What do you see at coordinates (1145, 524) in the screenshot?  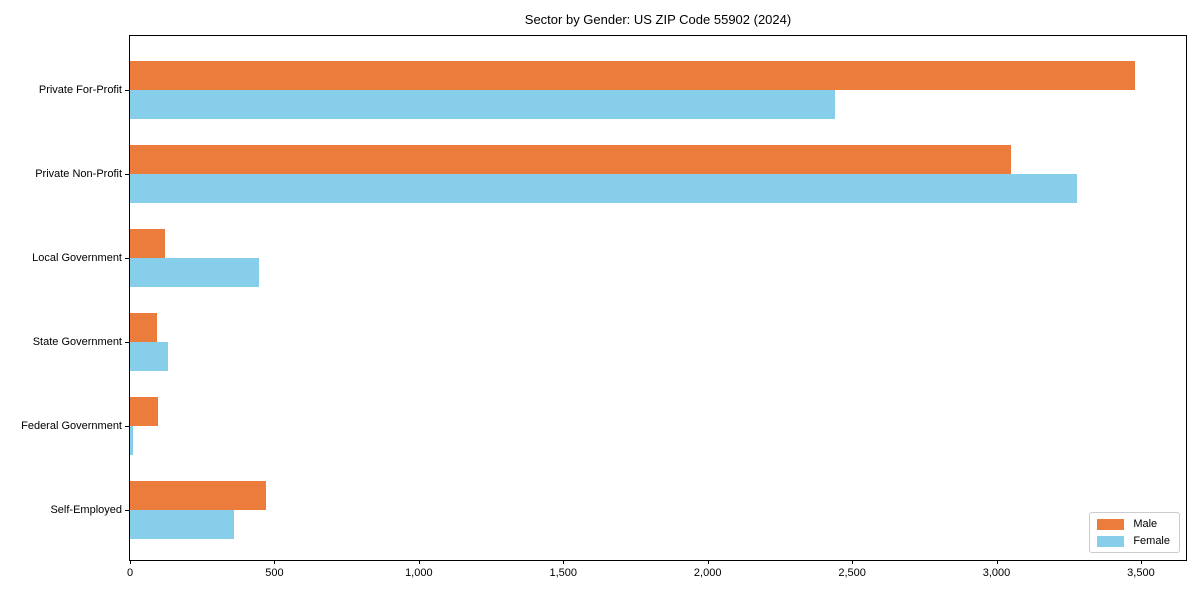 I see `legend-label-male: Male` at bounding box center [1145, 524].